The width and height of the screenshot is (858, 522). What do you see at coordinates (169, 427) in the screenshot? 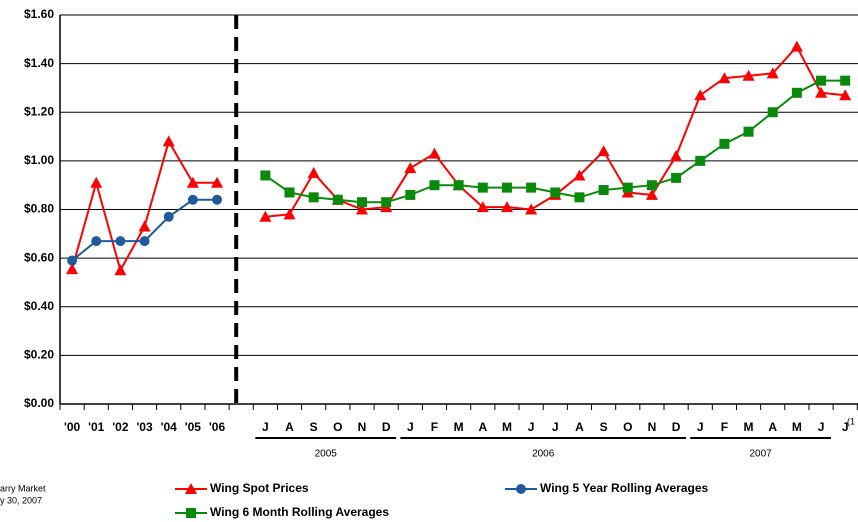
I see `x-tick-label: '04` at bounding box center [169, 427].